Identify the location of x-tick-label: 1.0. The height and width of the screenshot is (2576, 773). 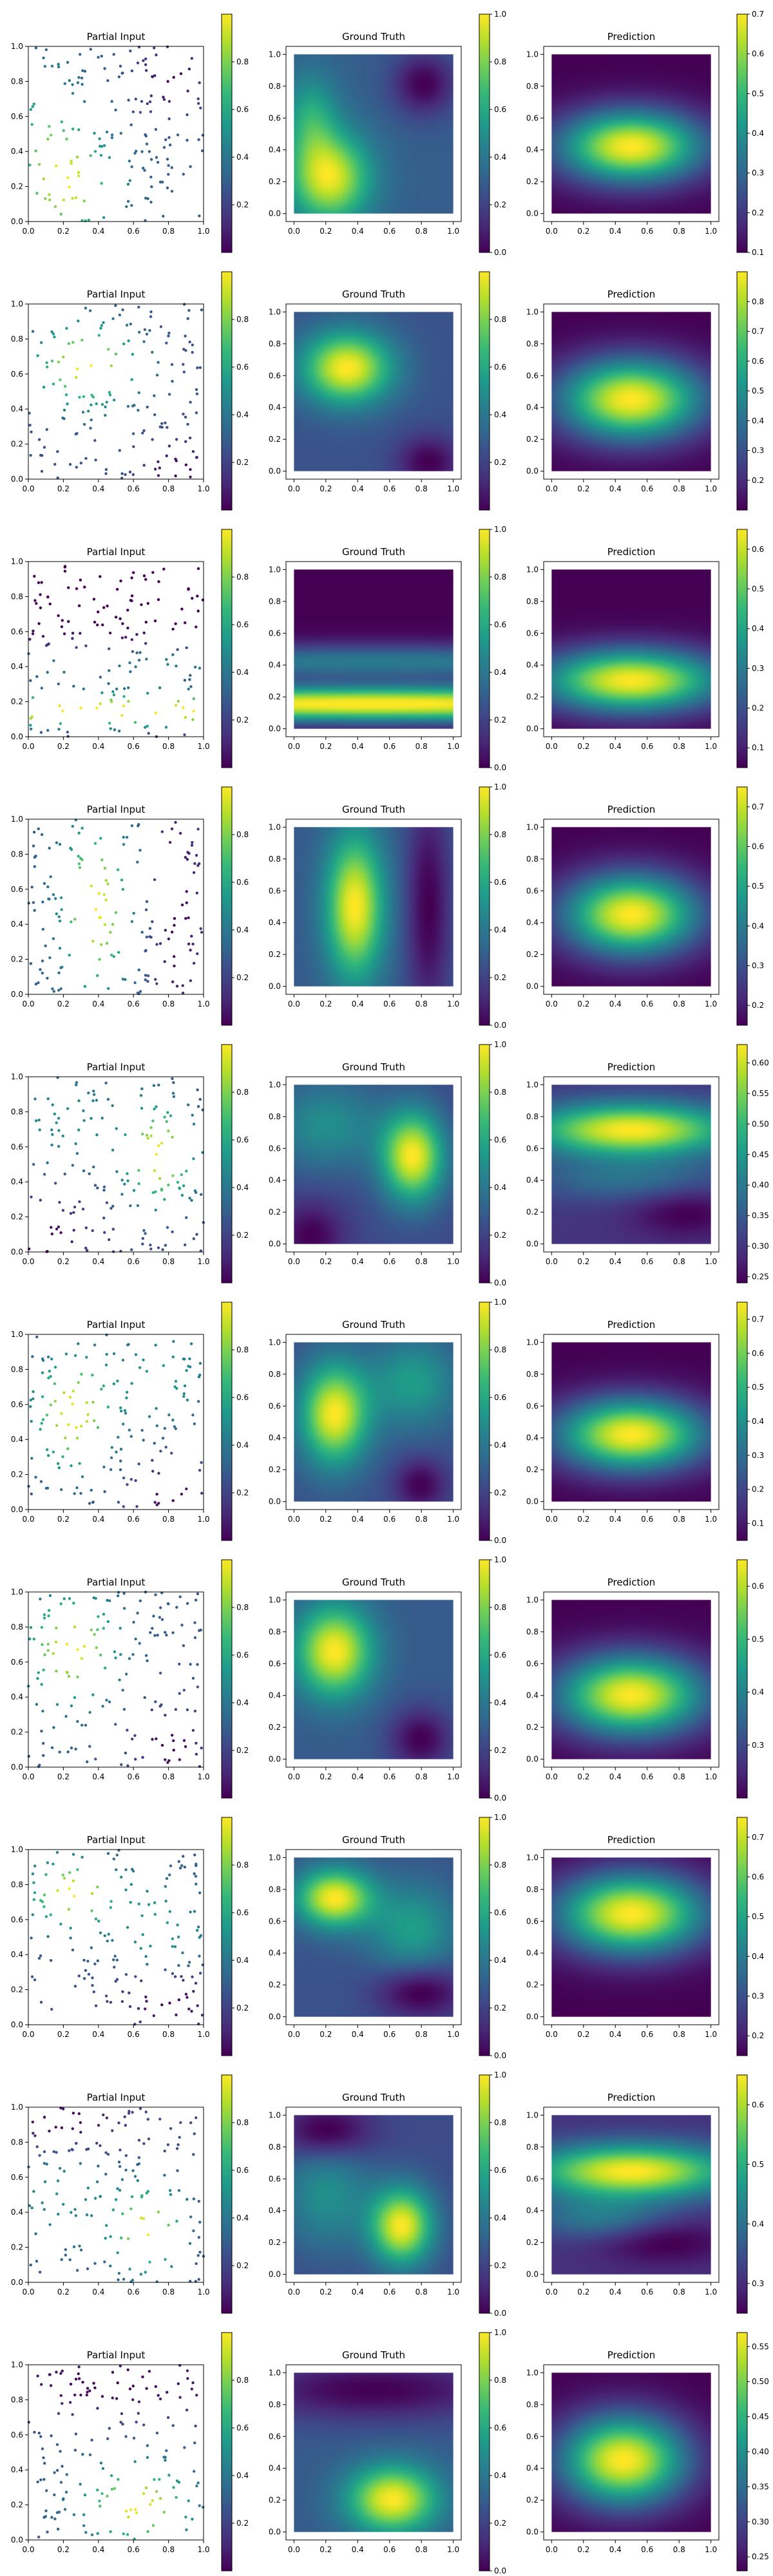
(711, 1004).